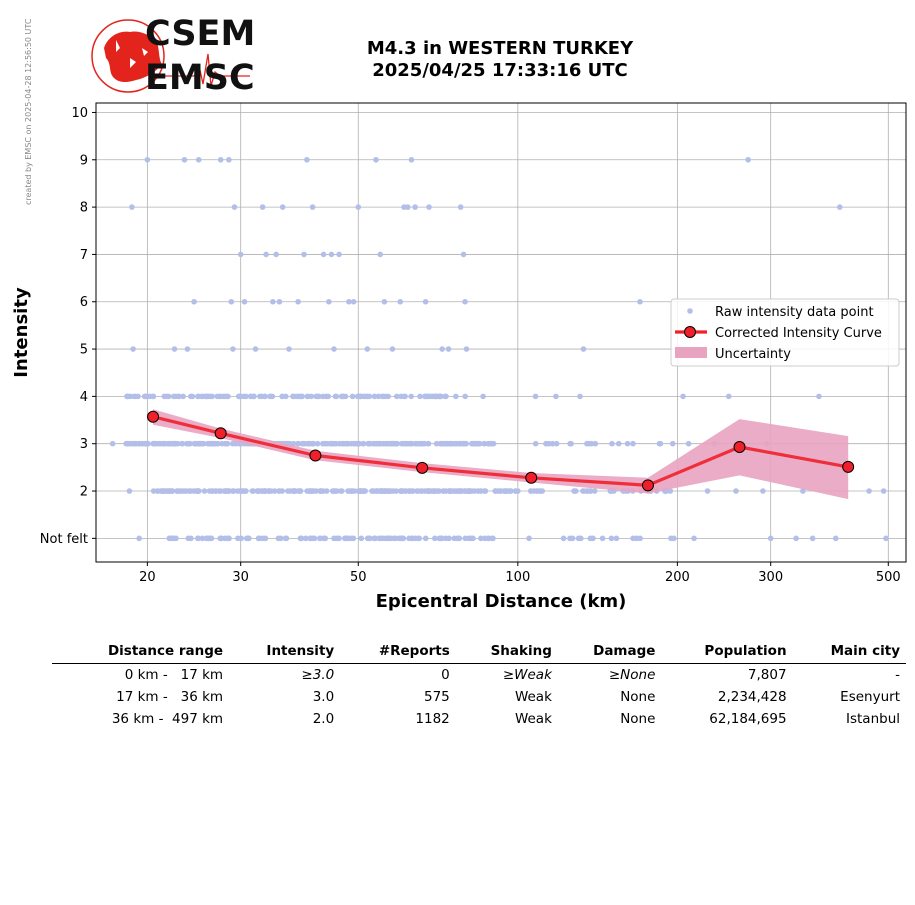  What do you see at coordinates (170, 697) in the screenshot?
I see `cell-distance-range: 17 km - 36 km` at bounding box center [170, 697].